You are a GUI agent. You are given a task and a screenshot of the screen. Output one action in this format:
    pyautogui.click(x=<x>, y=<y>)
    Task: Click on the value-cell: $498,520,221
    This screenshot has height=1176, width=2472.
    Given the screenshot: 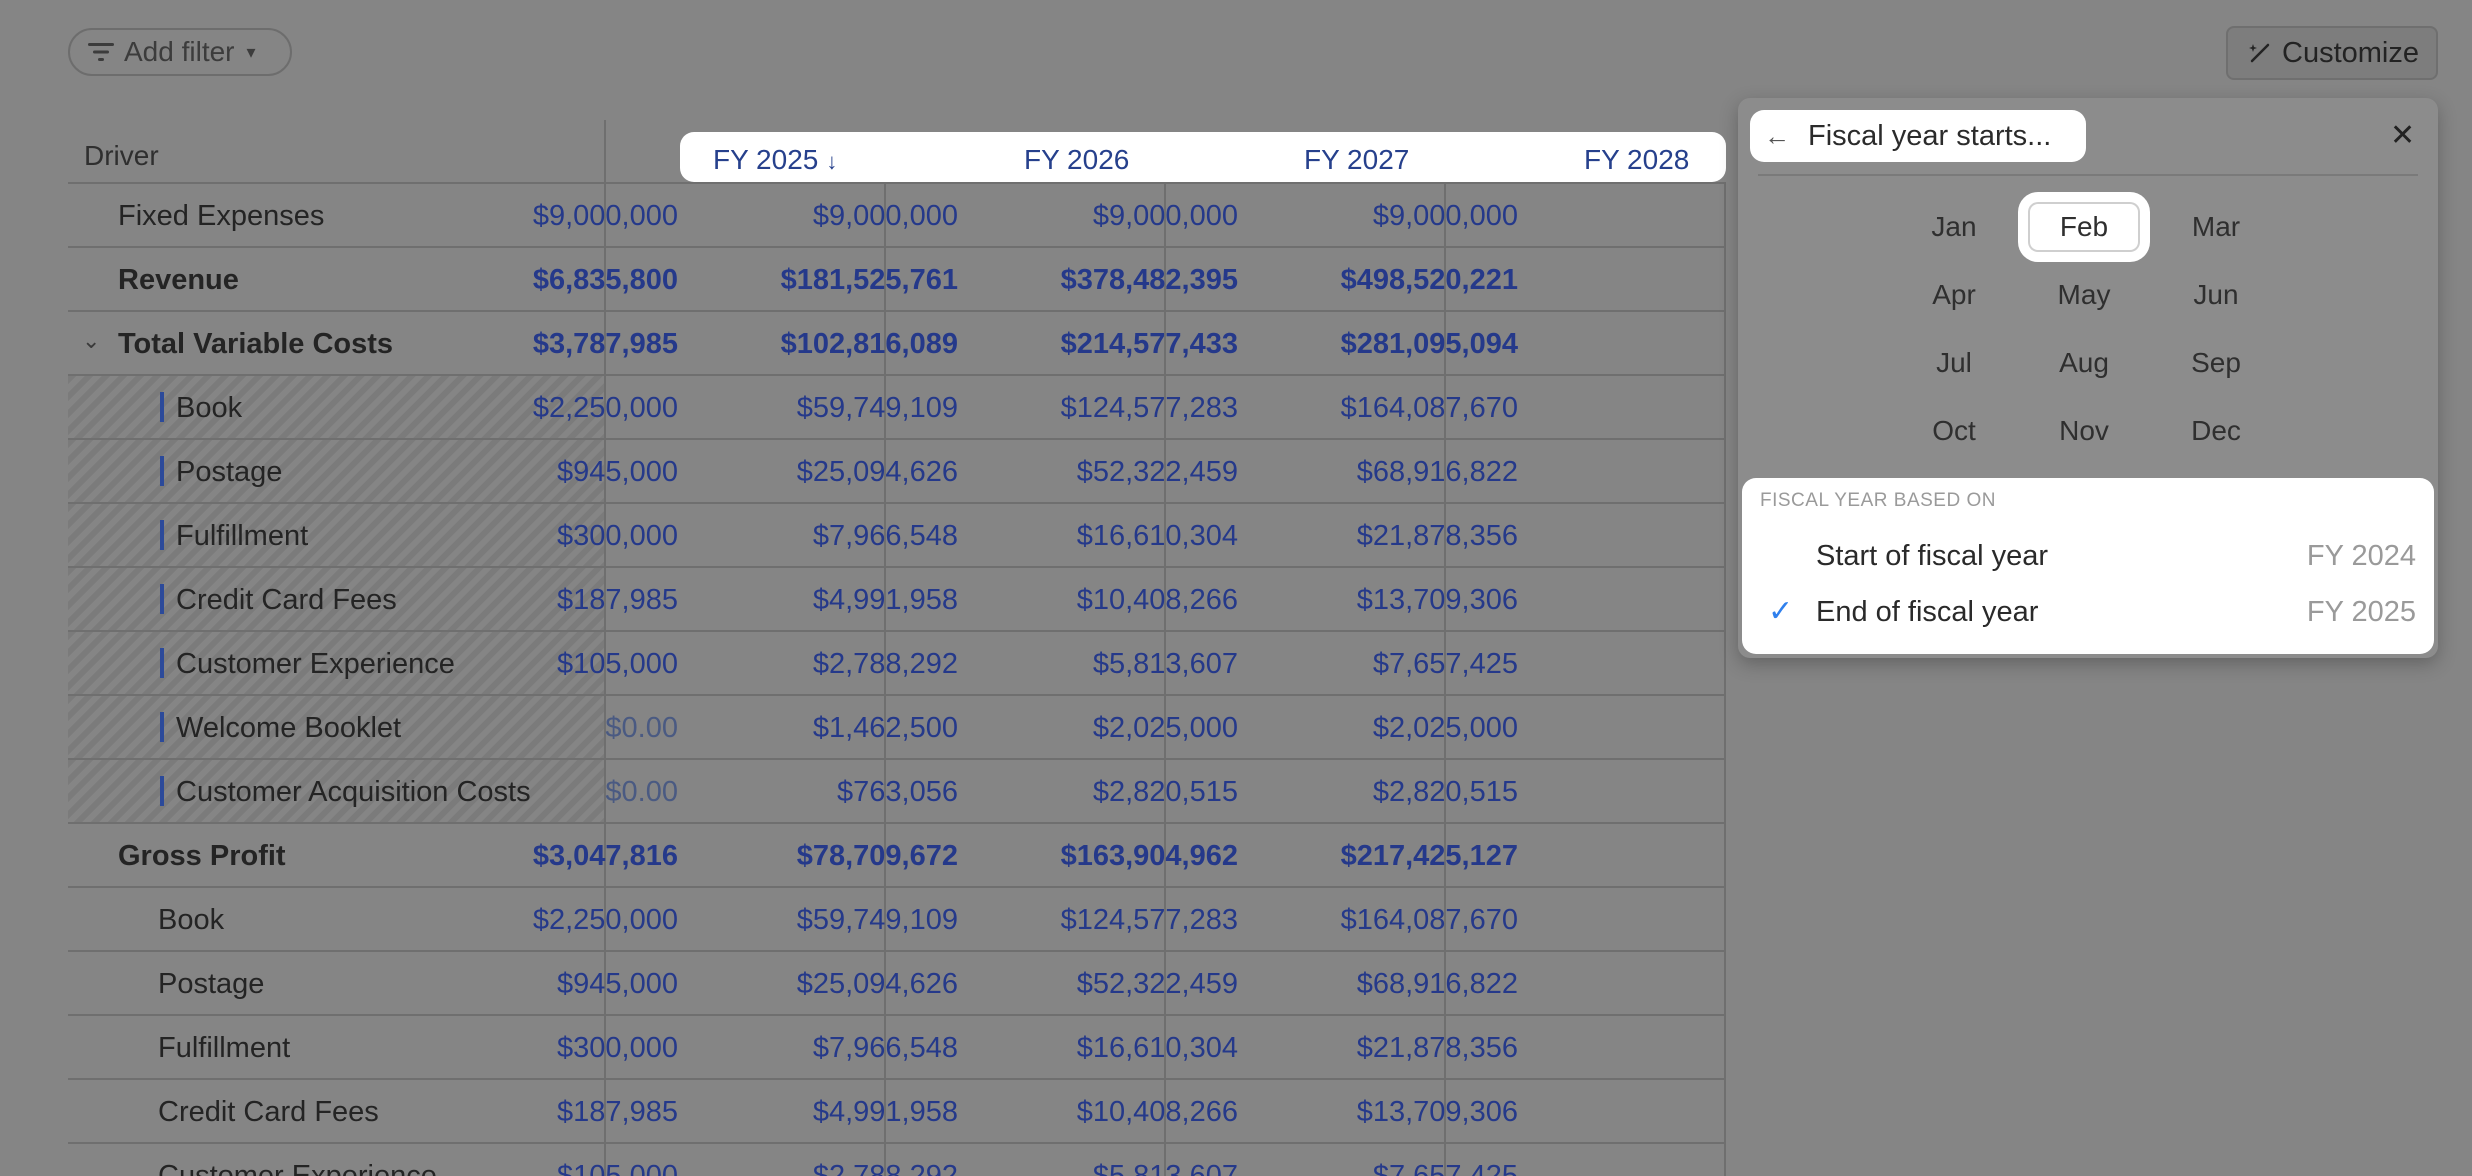 What is the action you would take?
    pyautogui.click(x=1429, y=280)
    